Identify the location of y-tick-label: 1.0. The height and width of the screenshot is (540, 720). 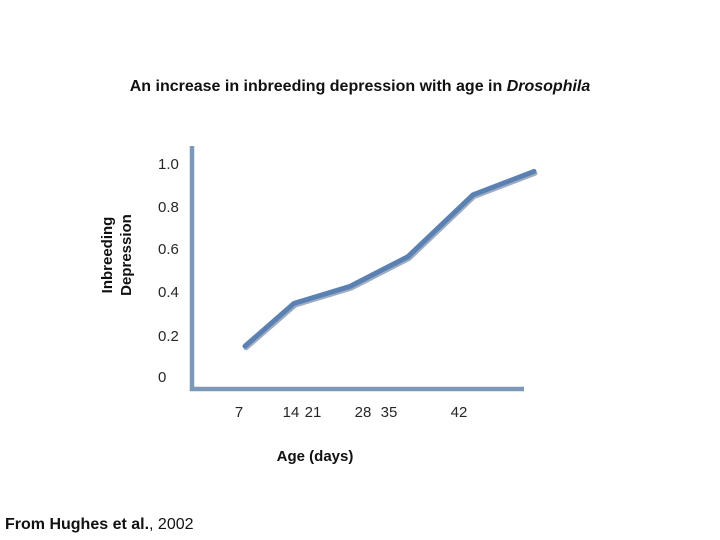
(168, 164).